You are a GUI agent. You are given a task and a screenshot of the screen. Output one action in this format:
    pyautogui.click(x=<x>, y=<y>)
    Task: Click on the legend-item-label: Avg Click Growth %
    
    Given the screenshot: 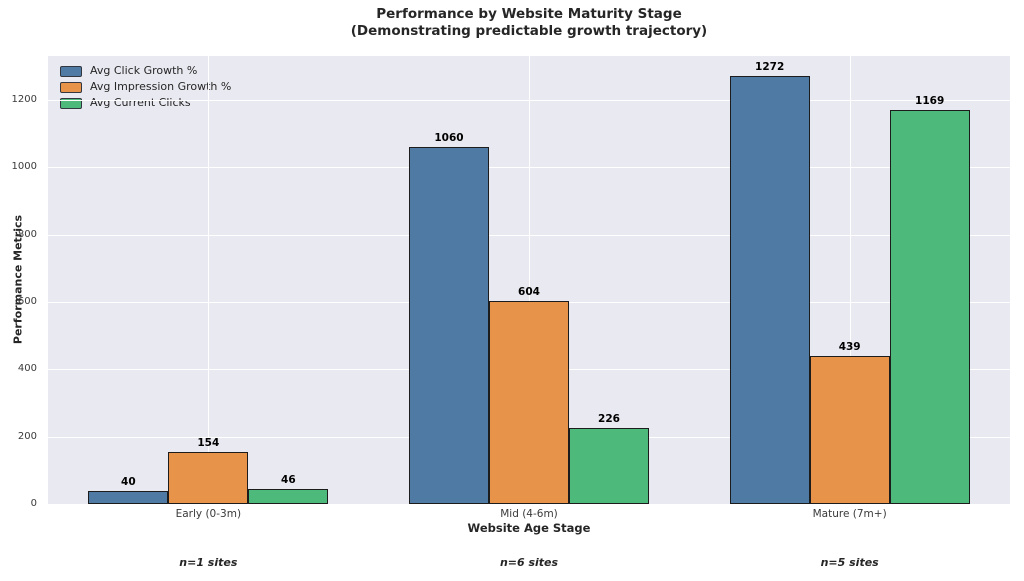 What is the action you would take?
    pyautogui.click(x=144, y=70)
    